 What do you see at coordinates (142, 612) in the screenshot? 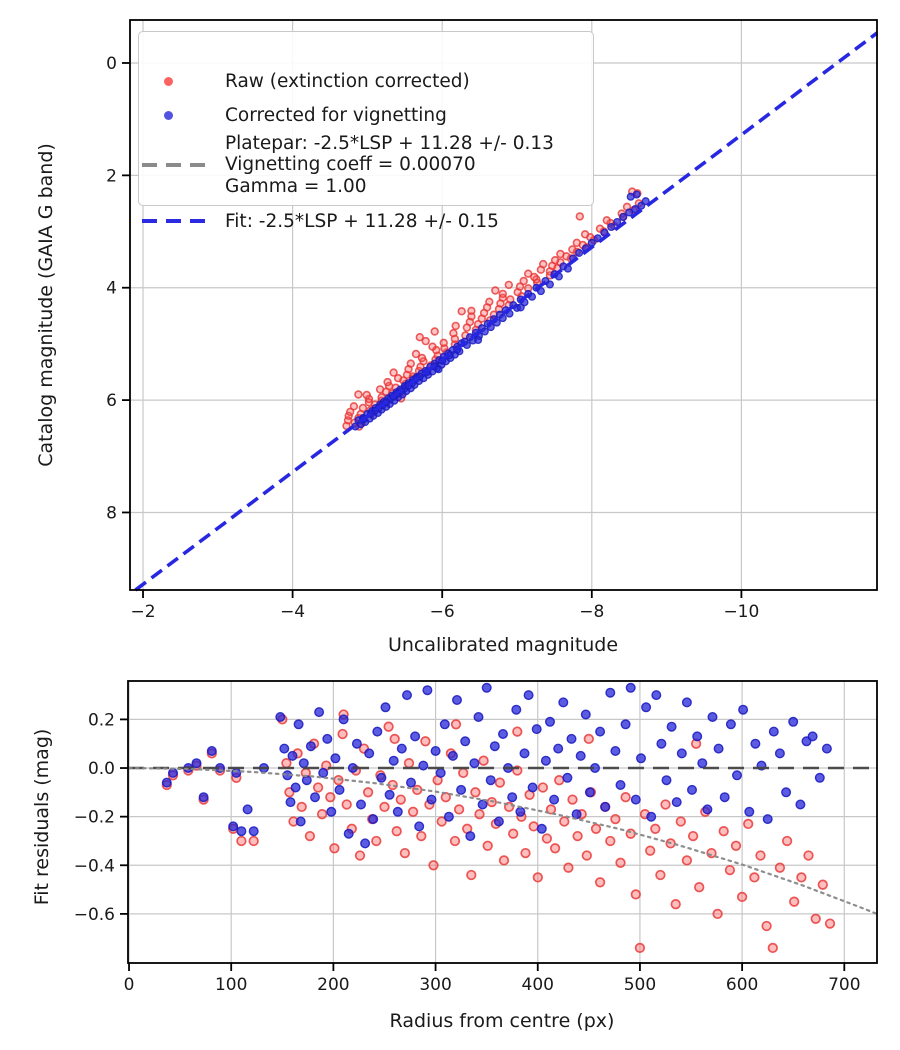
I see `svg-text: −2` at bounding box center [142, 612].